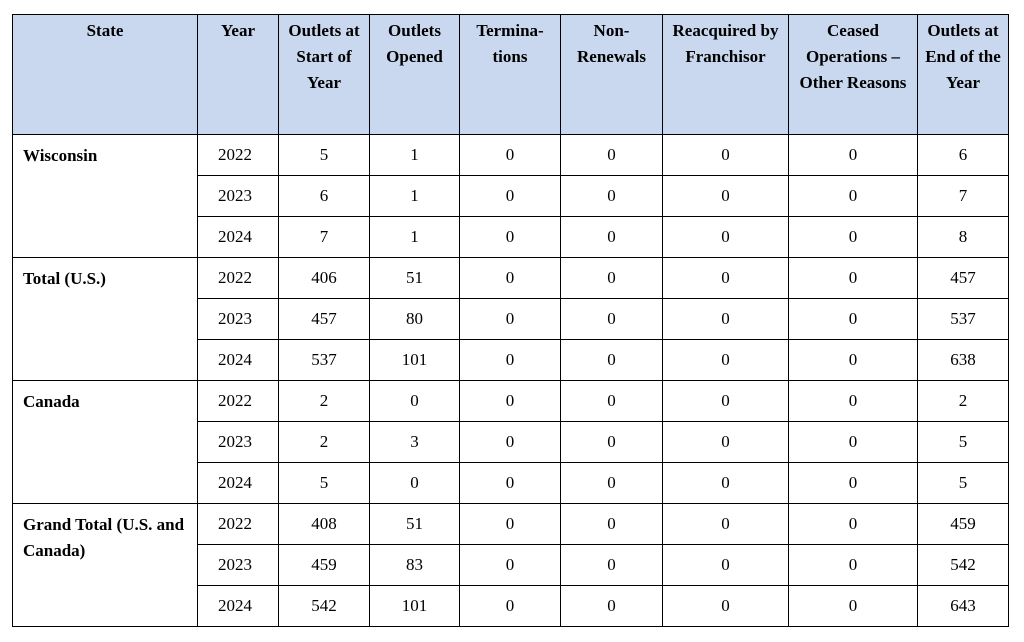  What do you see at coordinates (105, 196) in the screenshot?
I see `state-cell: Wisconsin` at bounding box center [105, 196].